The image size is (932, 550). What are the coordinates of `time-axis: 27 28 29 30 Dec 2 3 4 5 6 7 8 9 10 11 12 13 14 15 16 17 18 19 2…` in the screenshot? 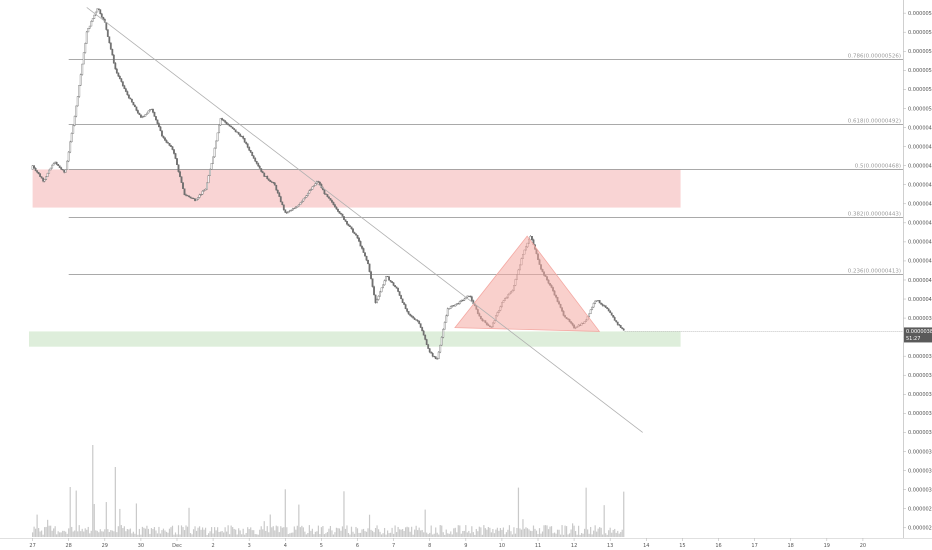 It's located at (447, 543).